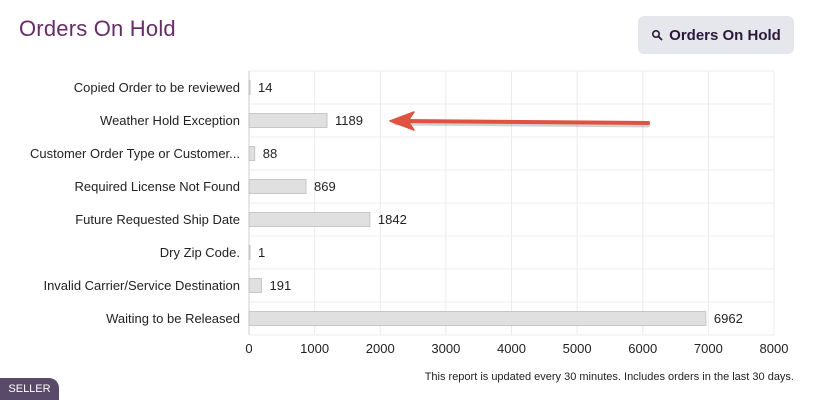 The image size is (816, 400). Describe the element at coordinates (728, 318) in the screenshot. I see `data-label: 6962` at that location.